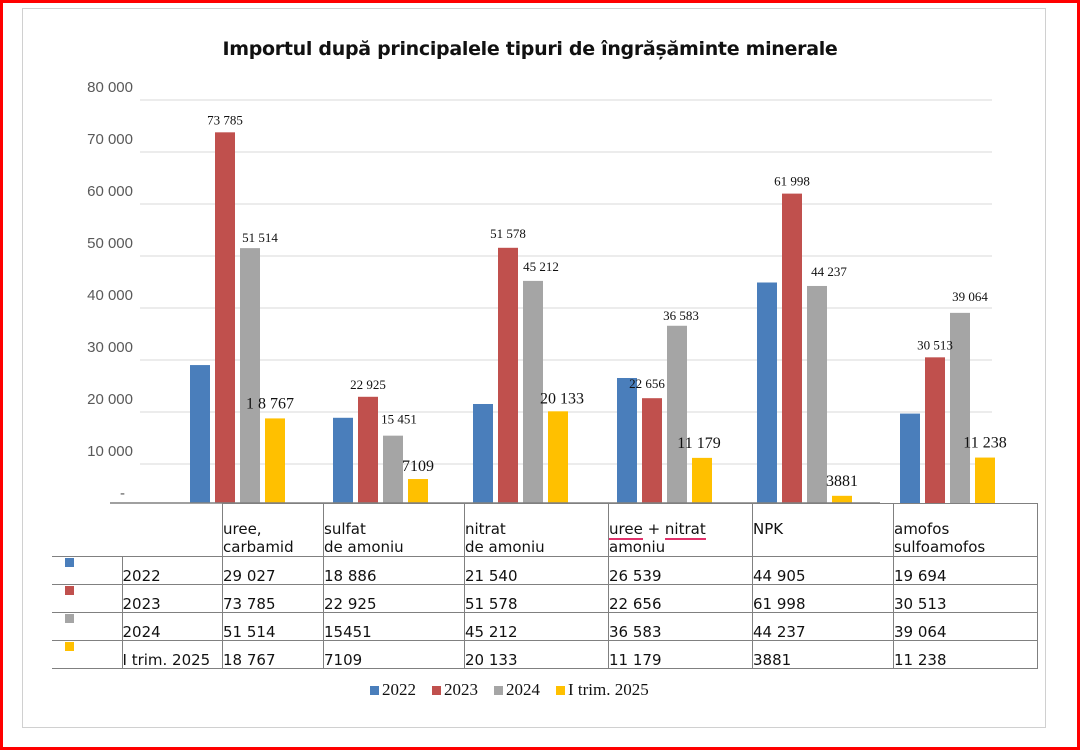 The image size is (1080, 750). What do you see at coordinates (260, 237) in the screenshot?
I see `data-label: 51 514` at bounding box center [260, 237].